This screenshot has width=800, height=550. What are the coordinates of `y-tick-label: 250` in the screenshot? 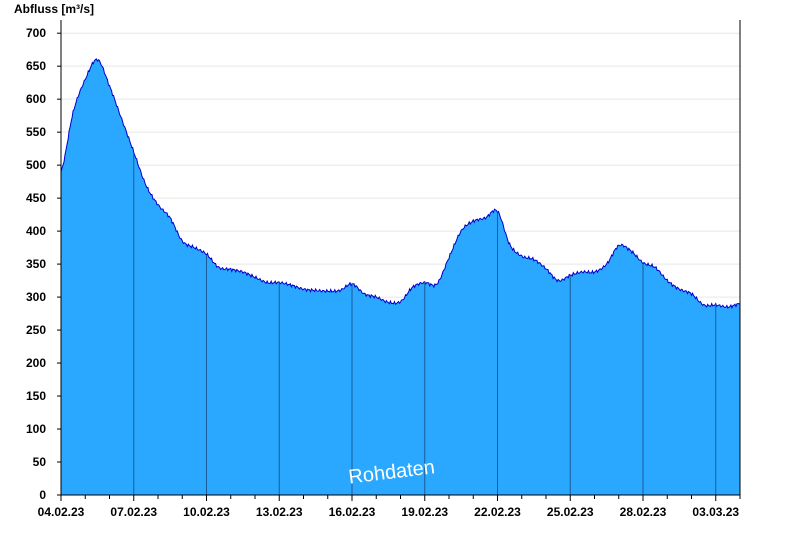 It's located at (36, 330).